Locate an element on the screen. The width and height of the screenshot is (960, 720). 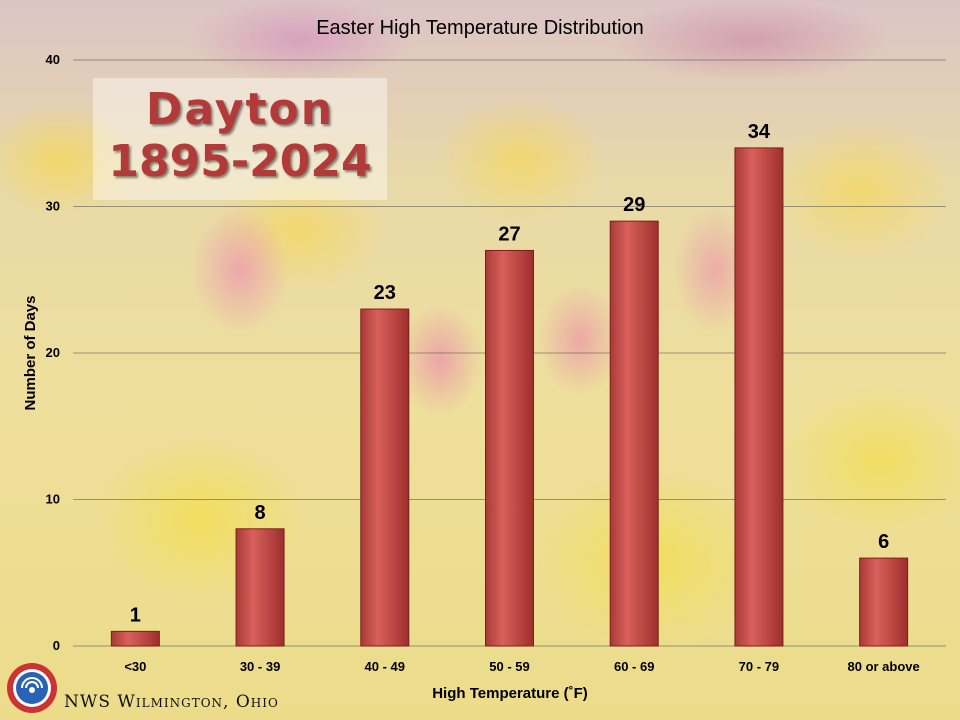
x-axis-title: High Temperature (˚F) is located at coordinates (510, 693).